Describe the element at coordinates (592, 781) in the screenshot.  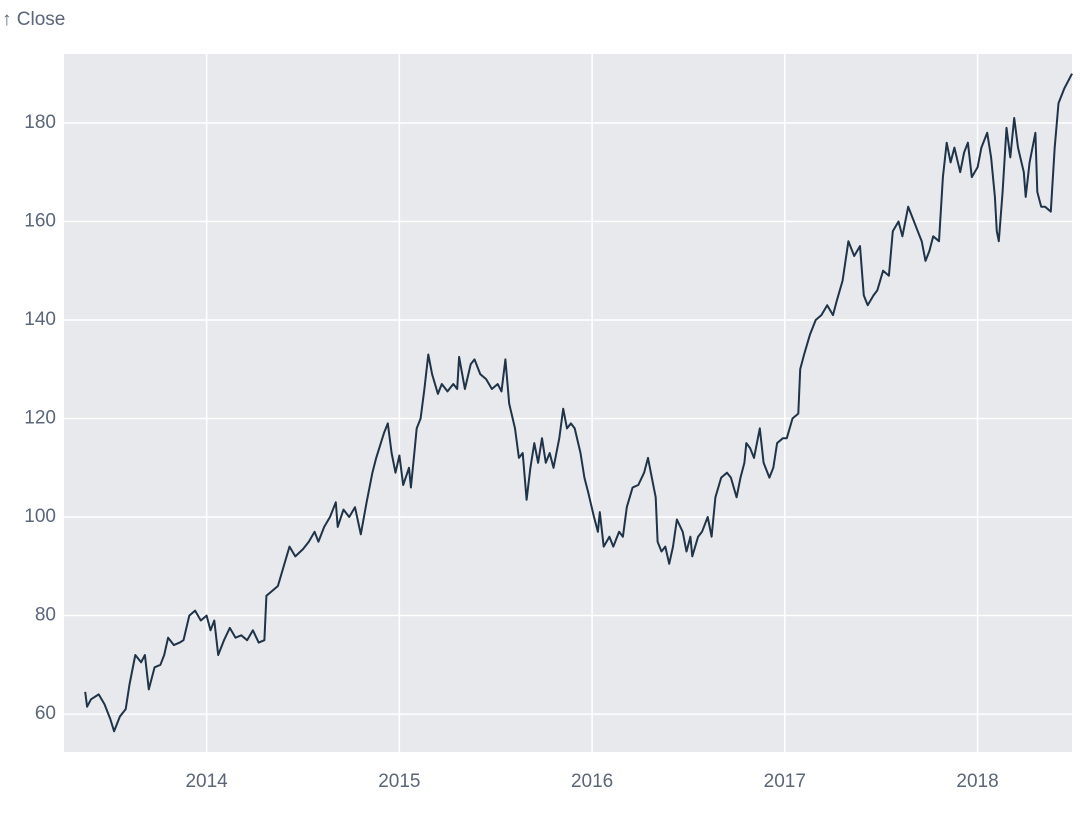
I see `x-tick-label: 2016` at that location.